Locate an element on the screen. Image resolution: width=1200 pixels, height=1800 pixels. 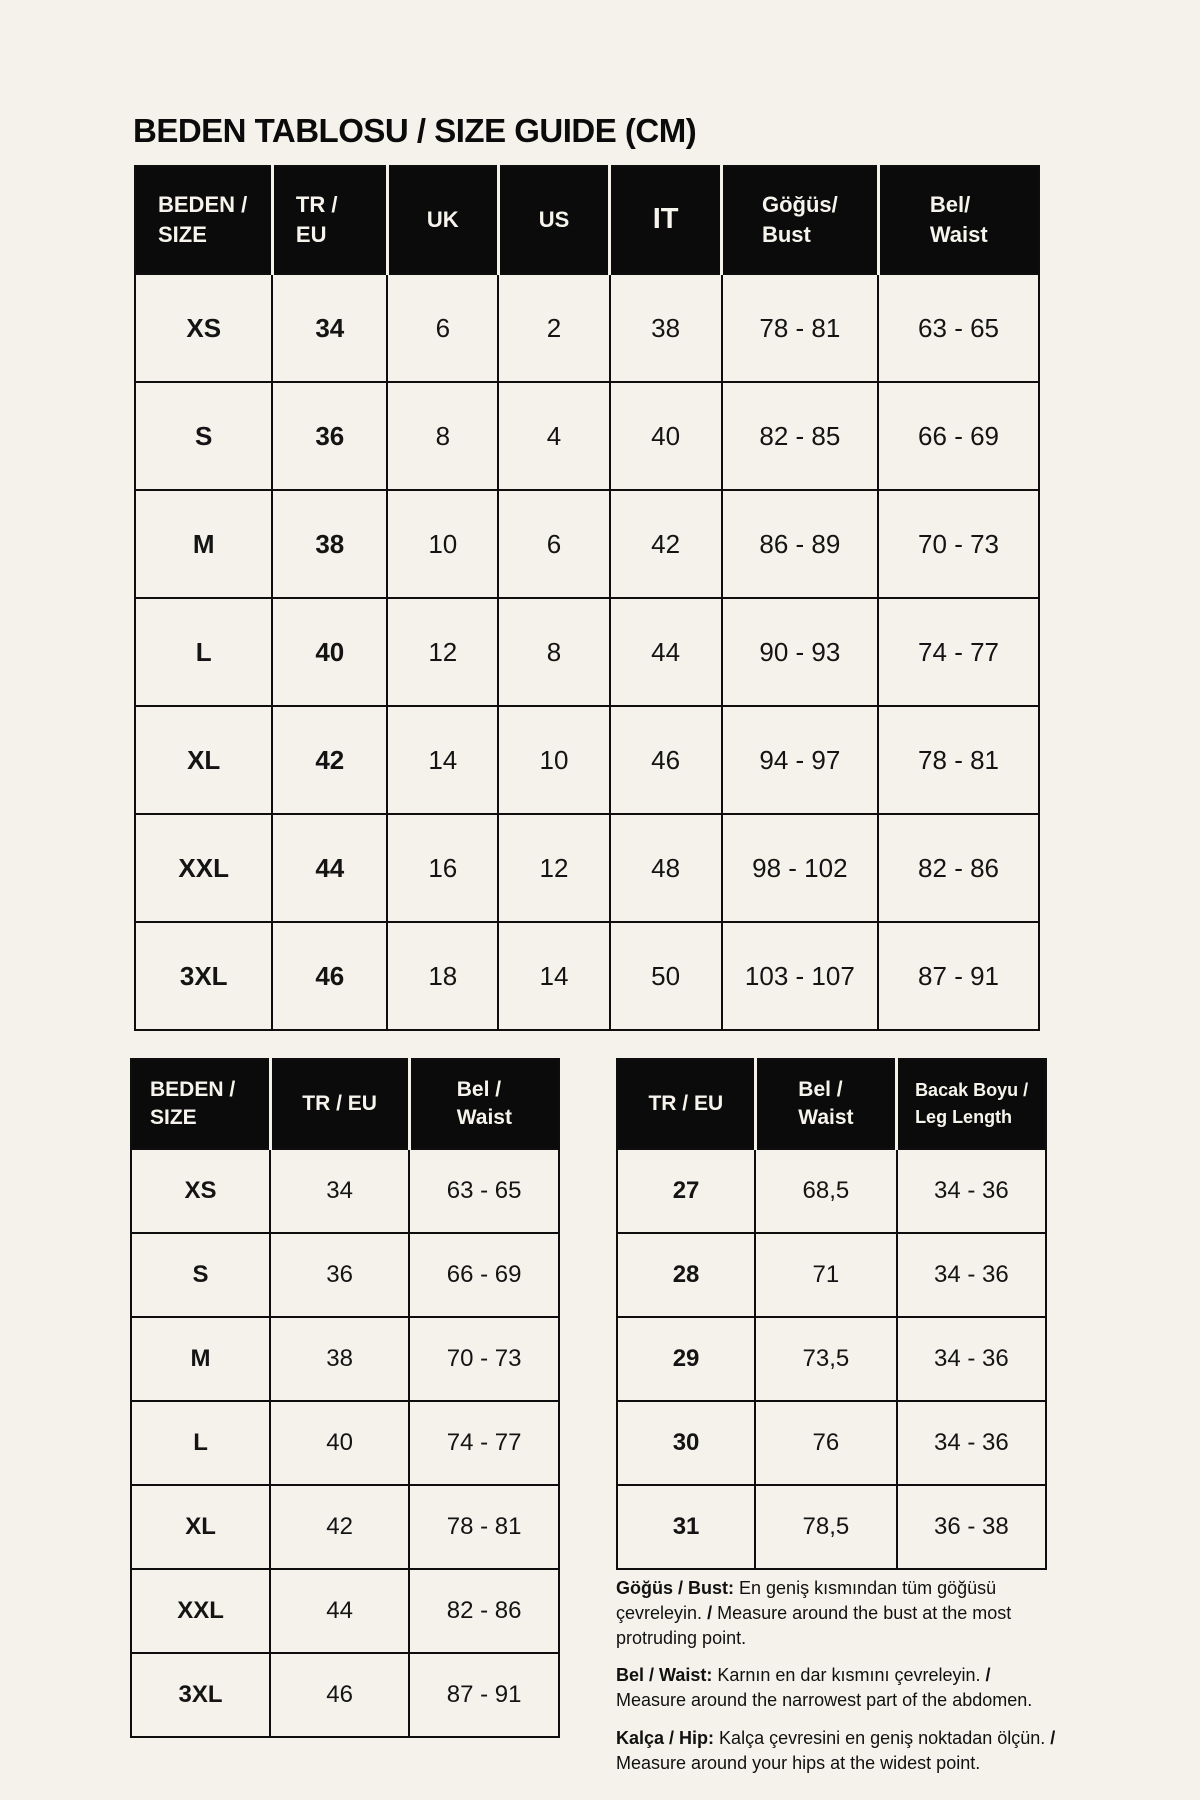
waist_table-cell-5-1: 44 is located at coordinates (340, 1611).